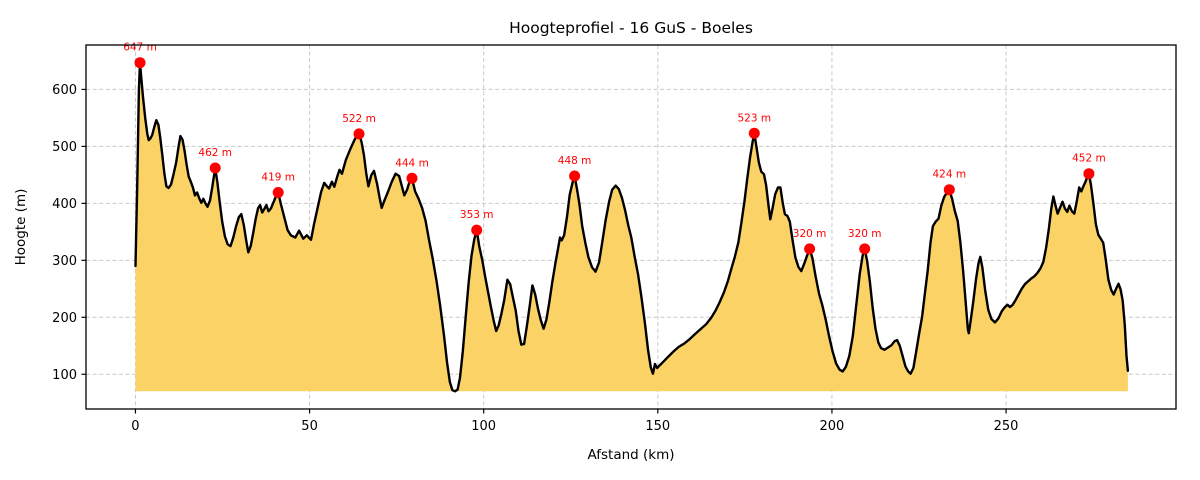  What do you see at coordinates (477, 215) in the screenshot?
I see `peak-annotation: 353 m` at bounding box center [477, 215].